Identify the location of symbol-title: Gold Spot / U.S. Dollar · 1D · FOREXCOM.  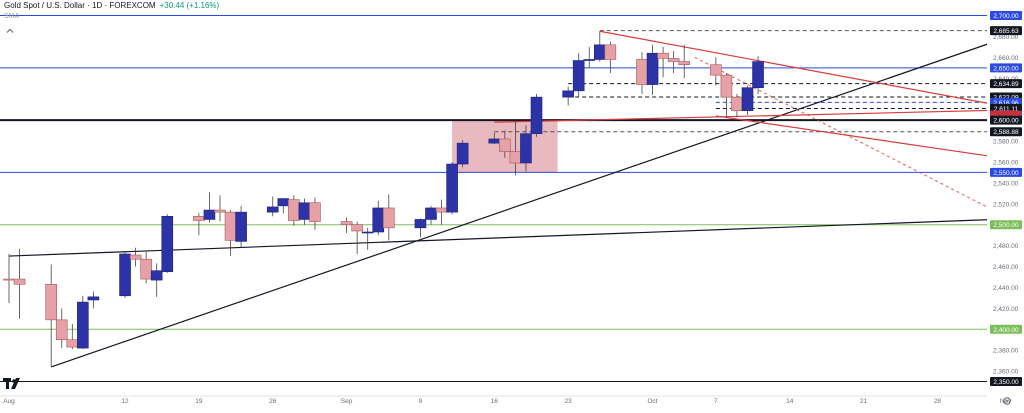
(80, 5).